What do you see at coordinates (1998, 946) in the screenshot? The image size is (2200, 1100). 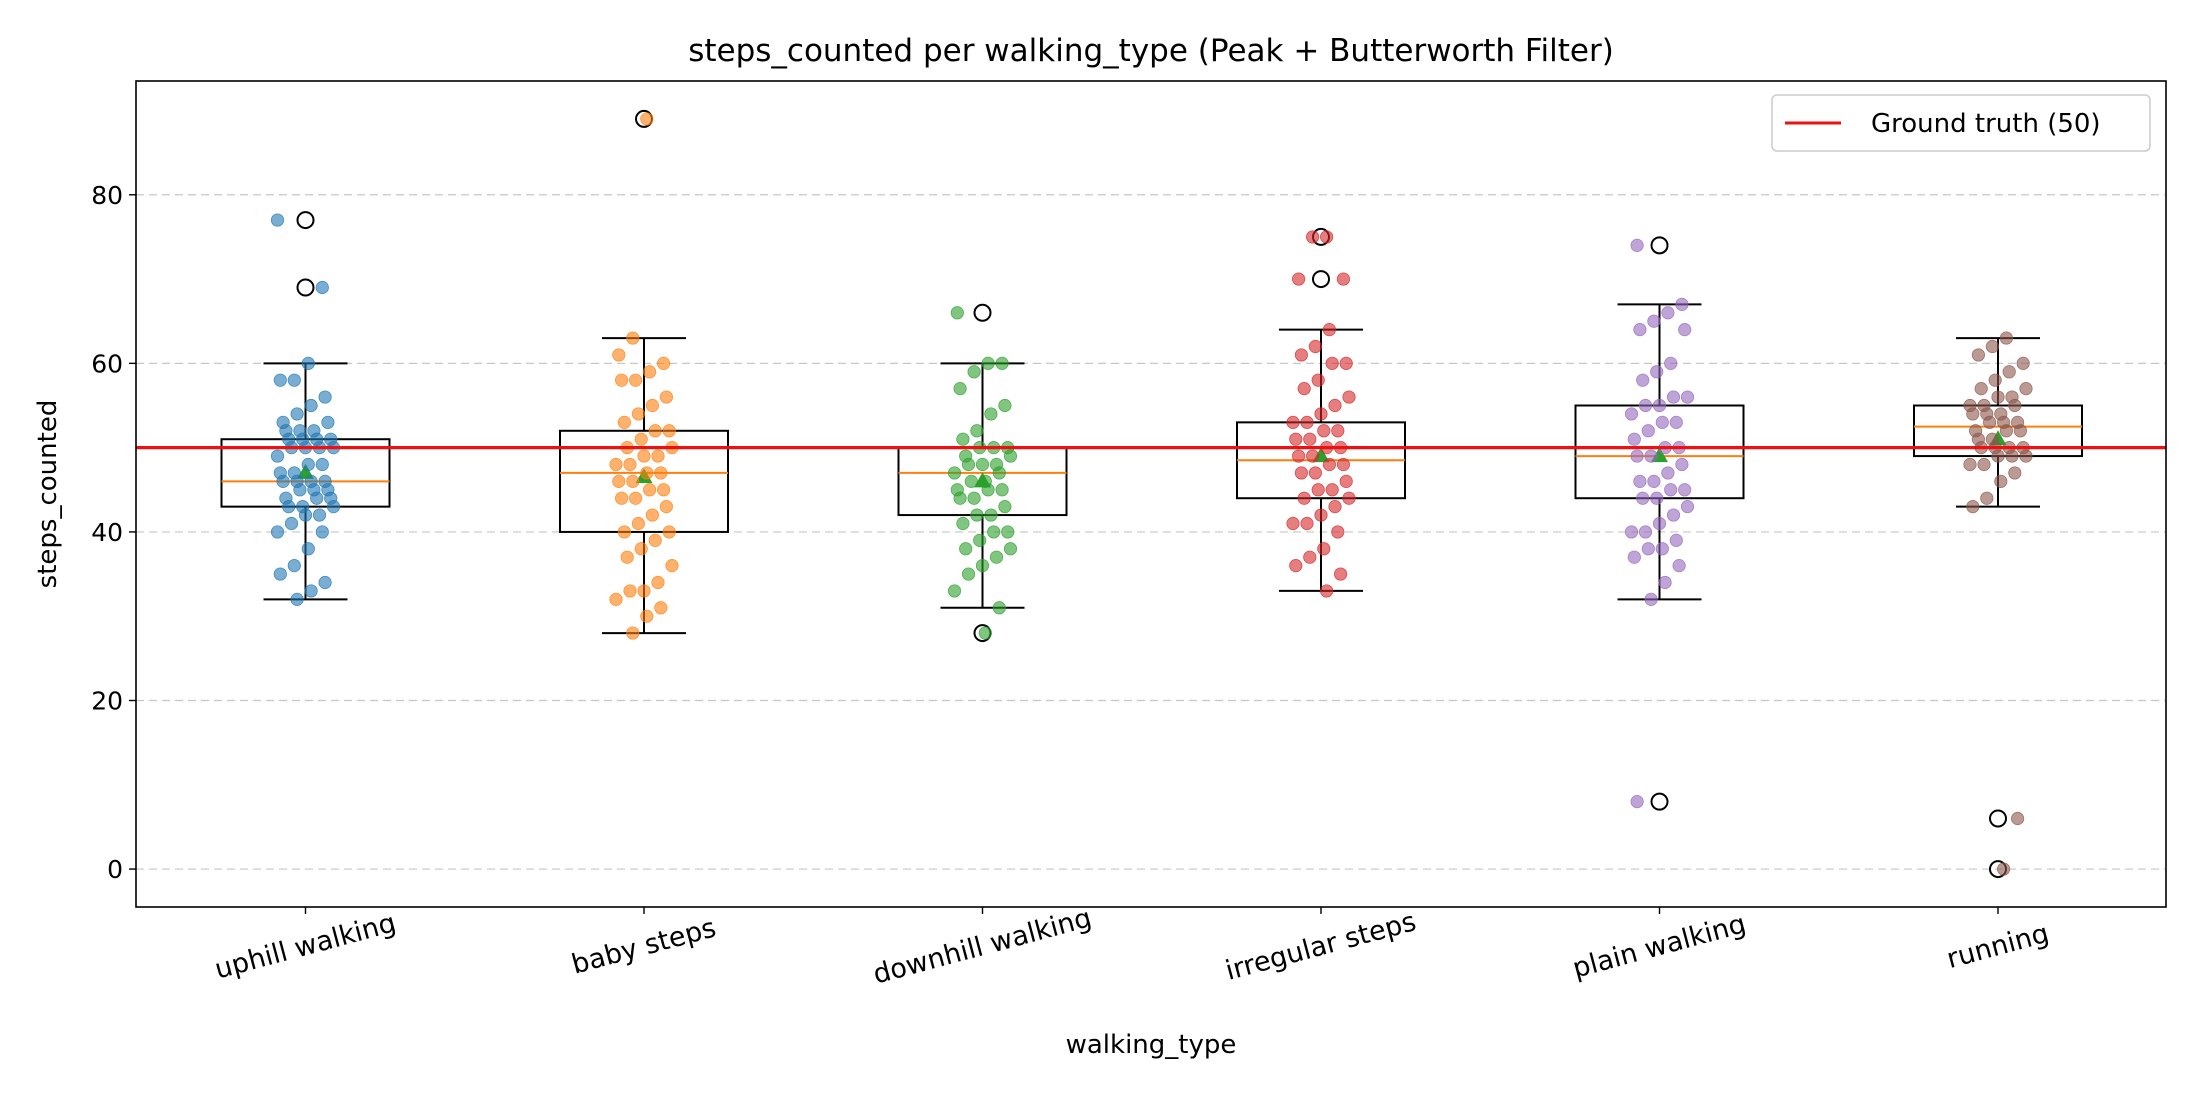 I see `x-tick-label: running` at bounding box center [1998, 946].